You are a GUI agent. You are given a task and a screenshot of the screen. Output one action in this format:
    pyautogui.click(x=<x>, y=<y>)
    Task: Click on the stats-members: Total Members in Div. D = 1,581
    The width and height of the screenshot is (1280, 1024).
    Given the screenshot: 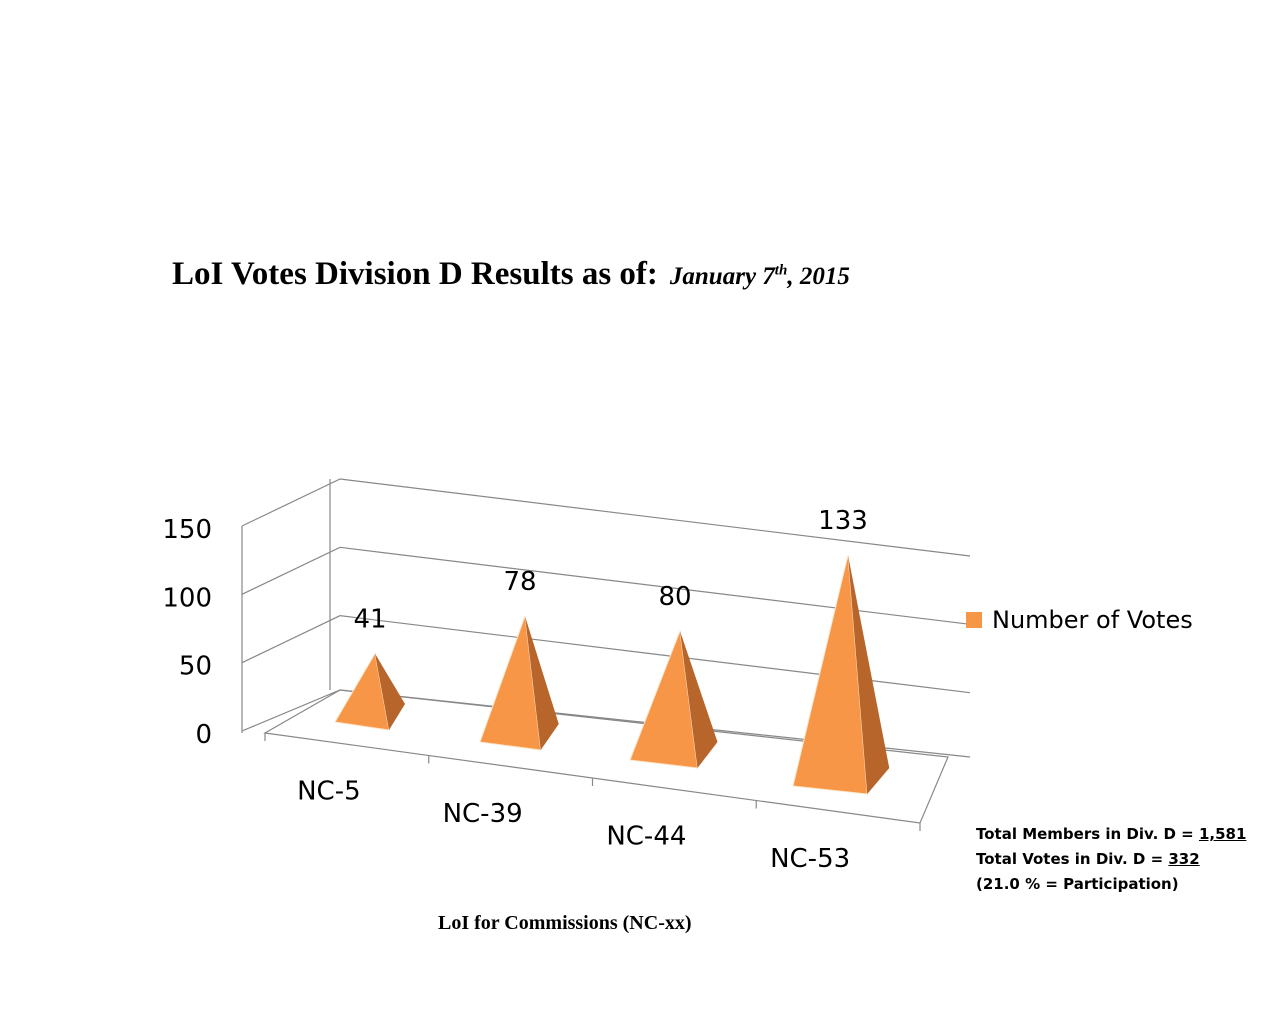 What is the action you would take?
    pyautogui.click(x=1111, y=834)
    